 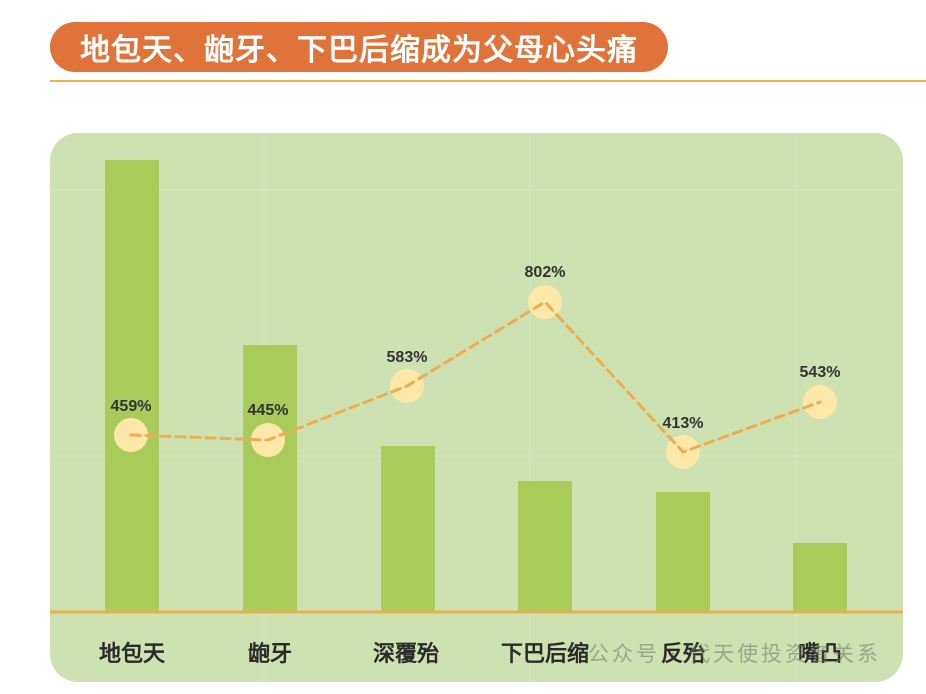 I want to click on x-axis-label: 反殆, so click(x=682, y=654).